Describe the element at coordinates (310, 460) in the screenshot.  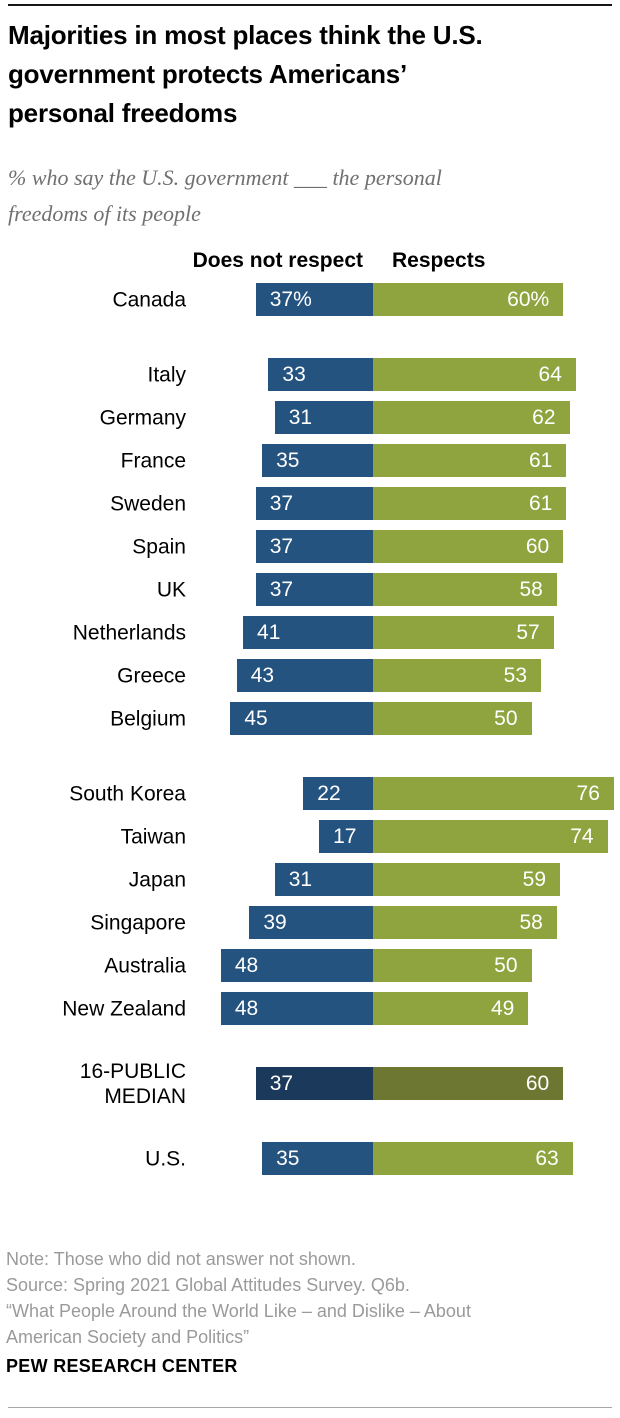
I see `bar-row: France 35 61` at that location.